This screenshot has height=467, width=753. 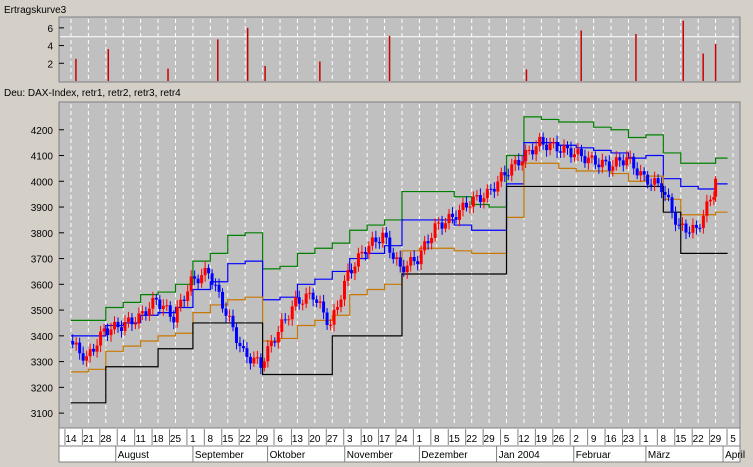 What do you see at coordinates (490, 439) in the screenshot?
I see `x-day-label: 29` at bounding box center [490, 439].